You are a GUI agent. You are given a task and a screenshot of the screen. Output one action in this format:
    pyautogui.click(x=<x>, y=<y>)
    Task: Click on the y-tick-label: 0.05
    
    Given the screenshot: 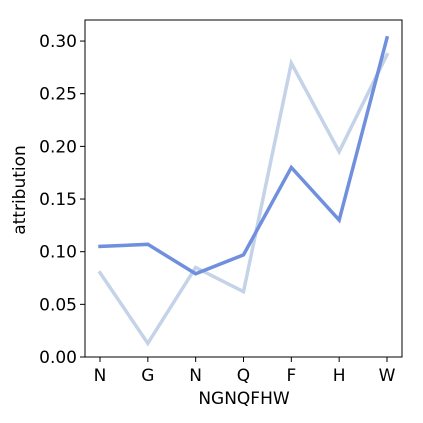 What is the action you would take?
    pyautogui.click(x=58, y=305)
    